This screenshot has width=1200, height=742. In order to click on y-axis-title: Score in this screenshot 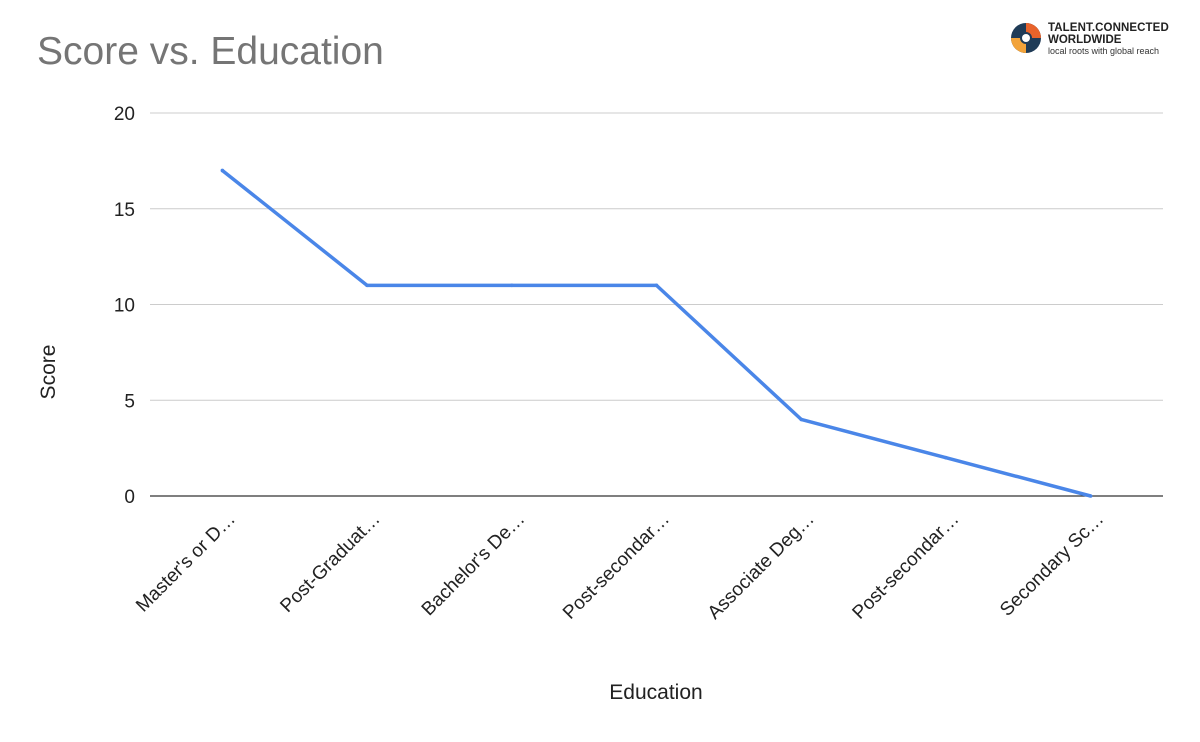, I will do `click(48, 372)`.